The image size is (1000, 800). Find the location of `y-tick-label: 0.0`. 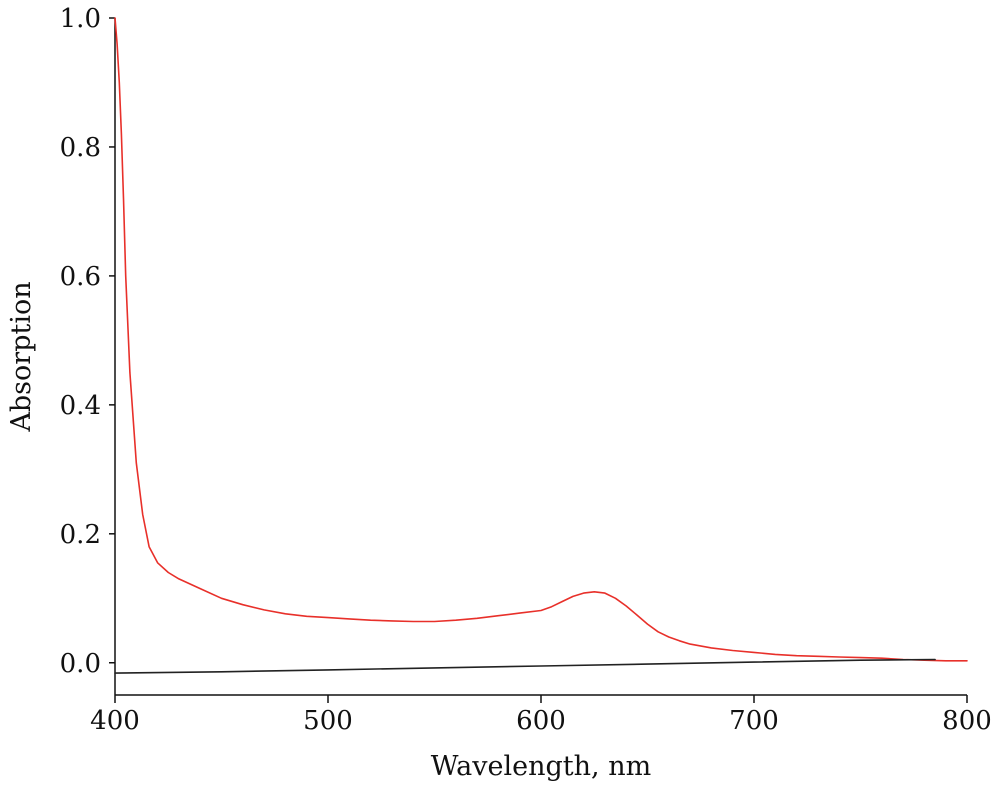

y-tick-label: 0.0 is located at coordinates (80, 664).